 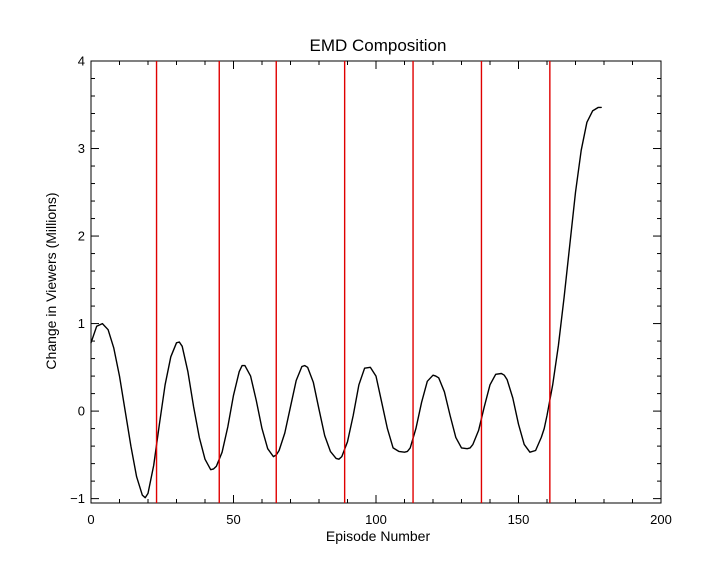 I want to click on x-tick-label: 50, so click(x=233, y=519).